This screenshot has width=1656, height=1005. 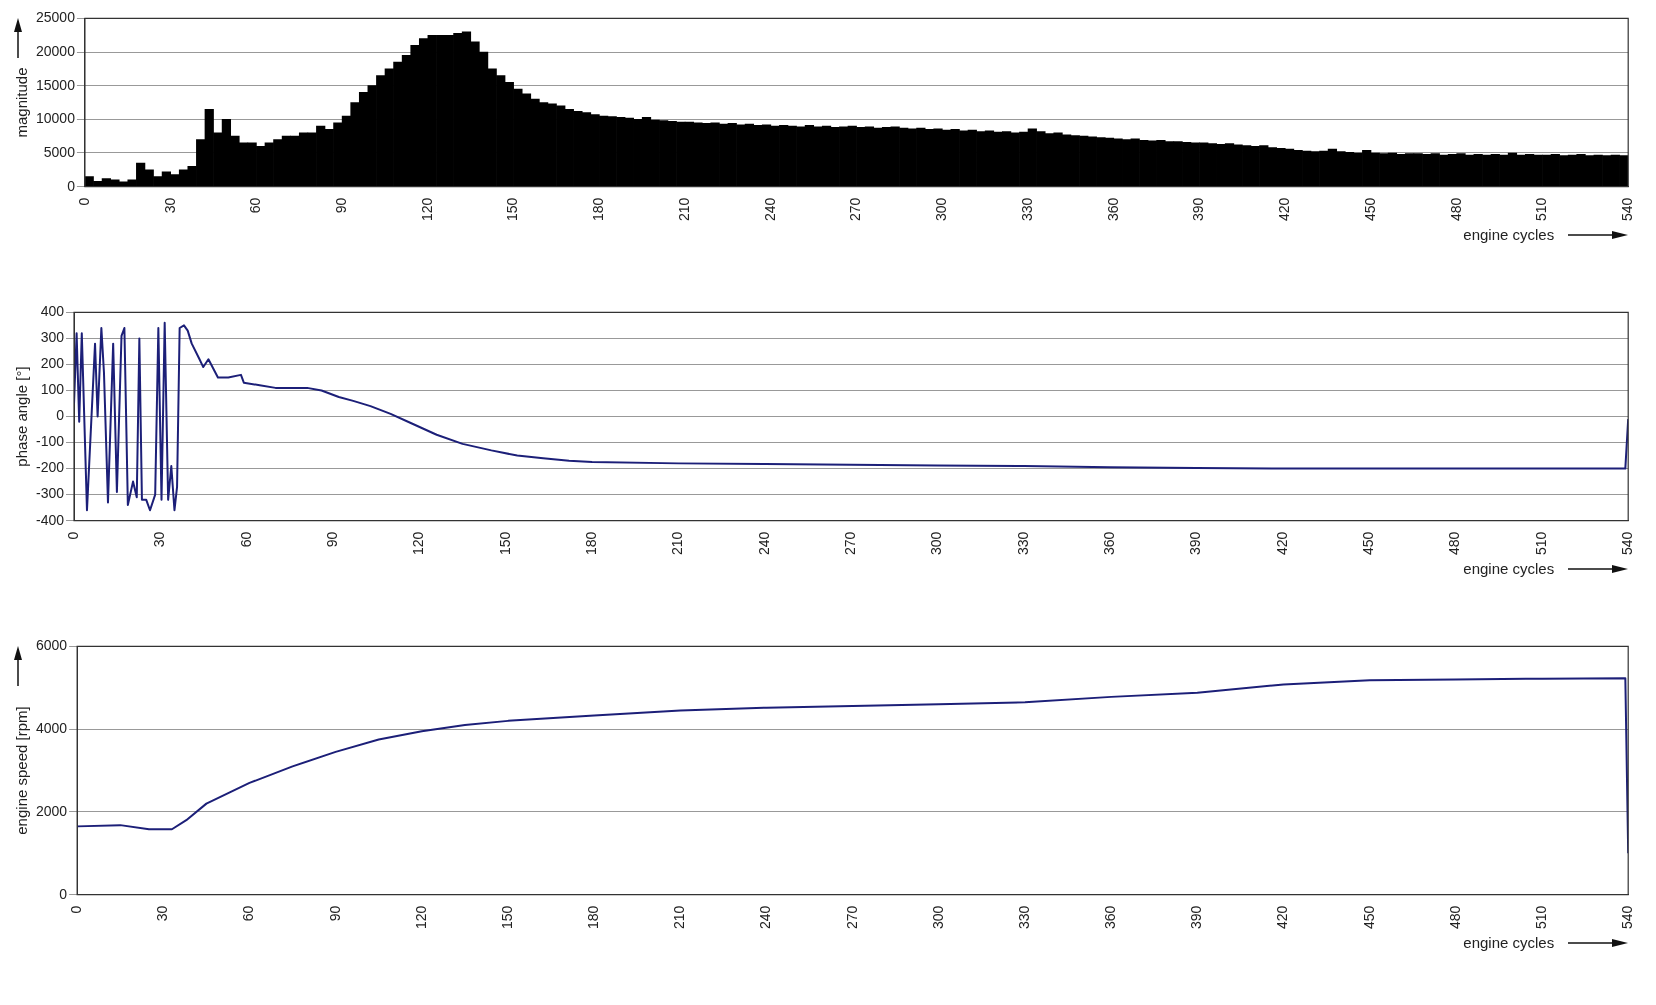 What do you see at coordinates (55, 17) in the screenshot?
I see `y-tick-label: 25000` at bounding box center [55, 17].